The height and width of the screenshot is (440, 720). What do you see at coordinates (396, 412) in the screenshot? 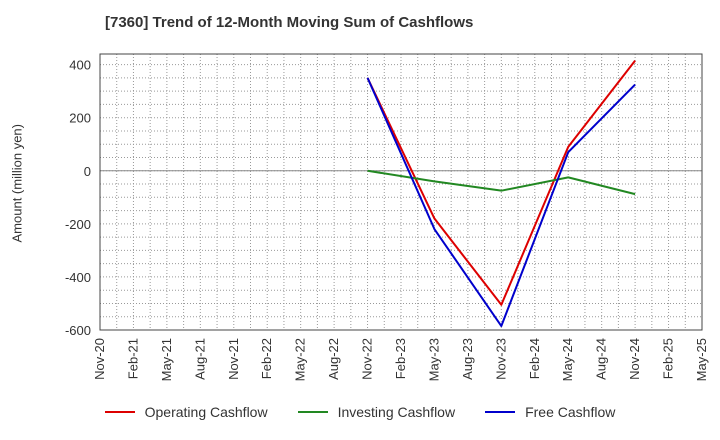
I see `legend-label: Investing Cashflow` at bounding box center [396, 412].